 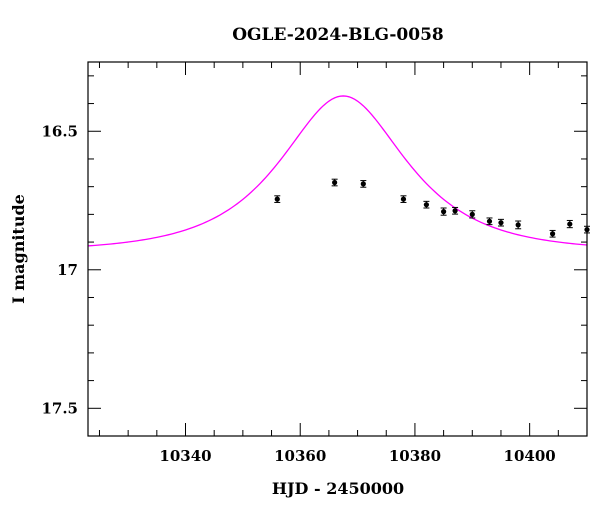 I want to click on y-axis-label: I magnitude, so click(x=18, y=249).